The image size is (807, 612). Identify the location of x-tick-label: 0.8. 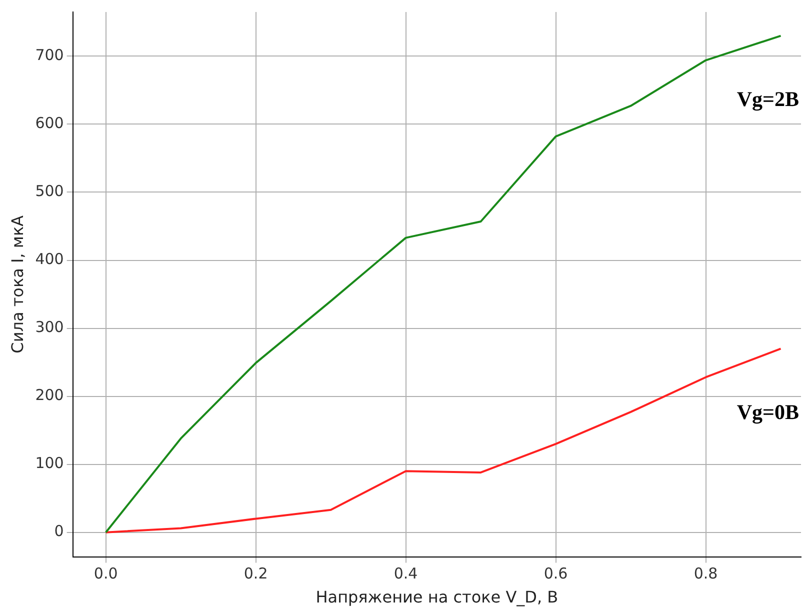
(706, 573).